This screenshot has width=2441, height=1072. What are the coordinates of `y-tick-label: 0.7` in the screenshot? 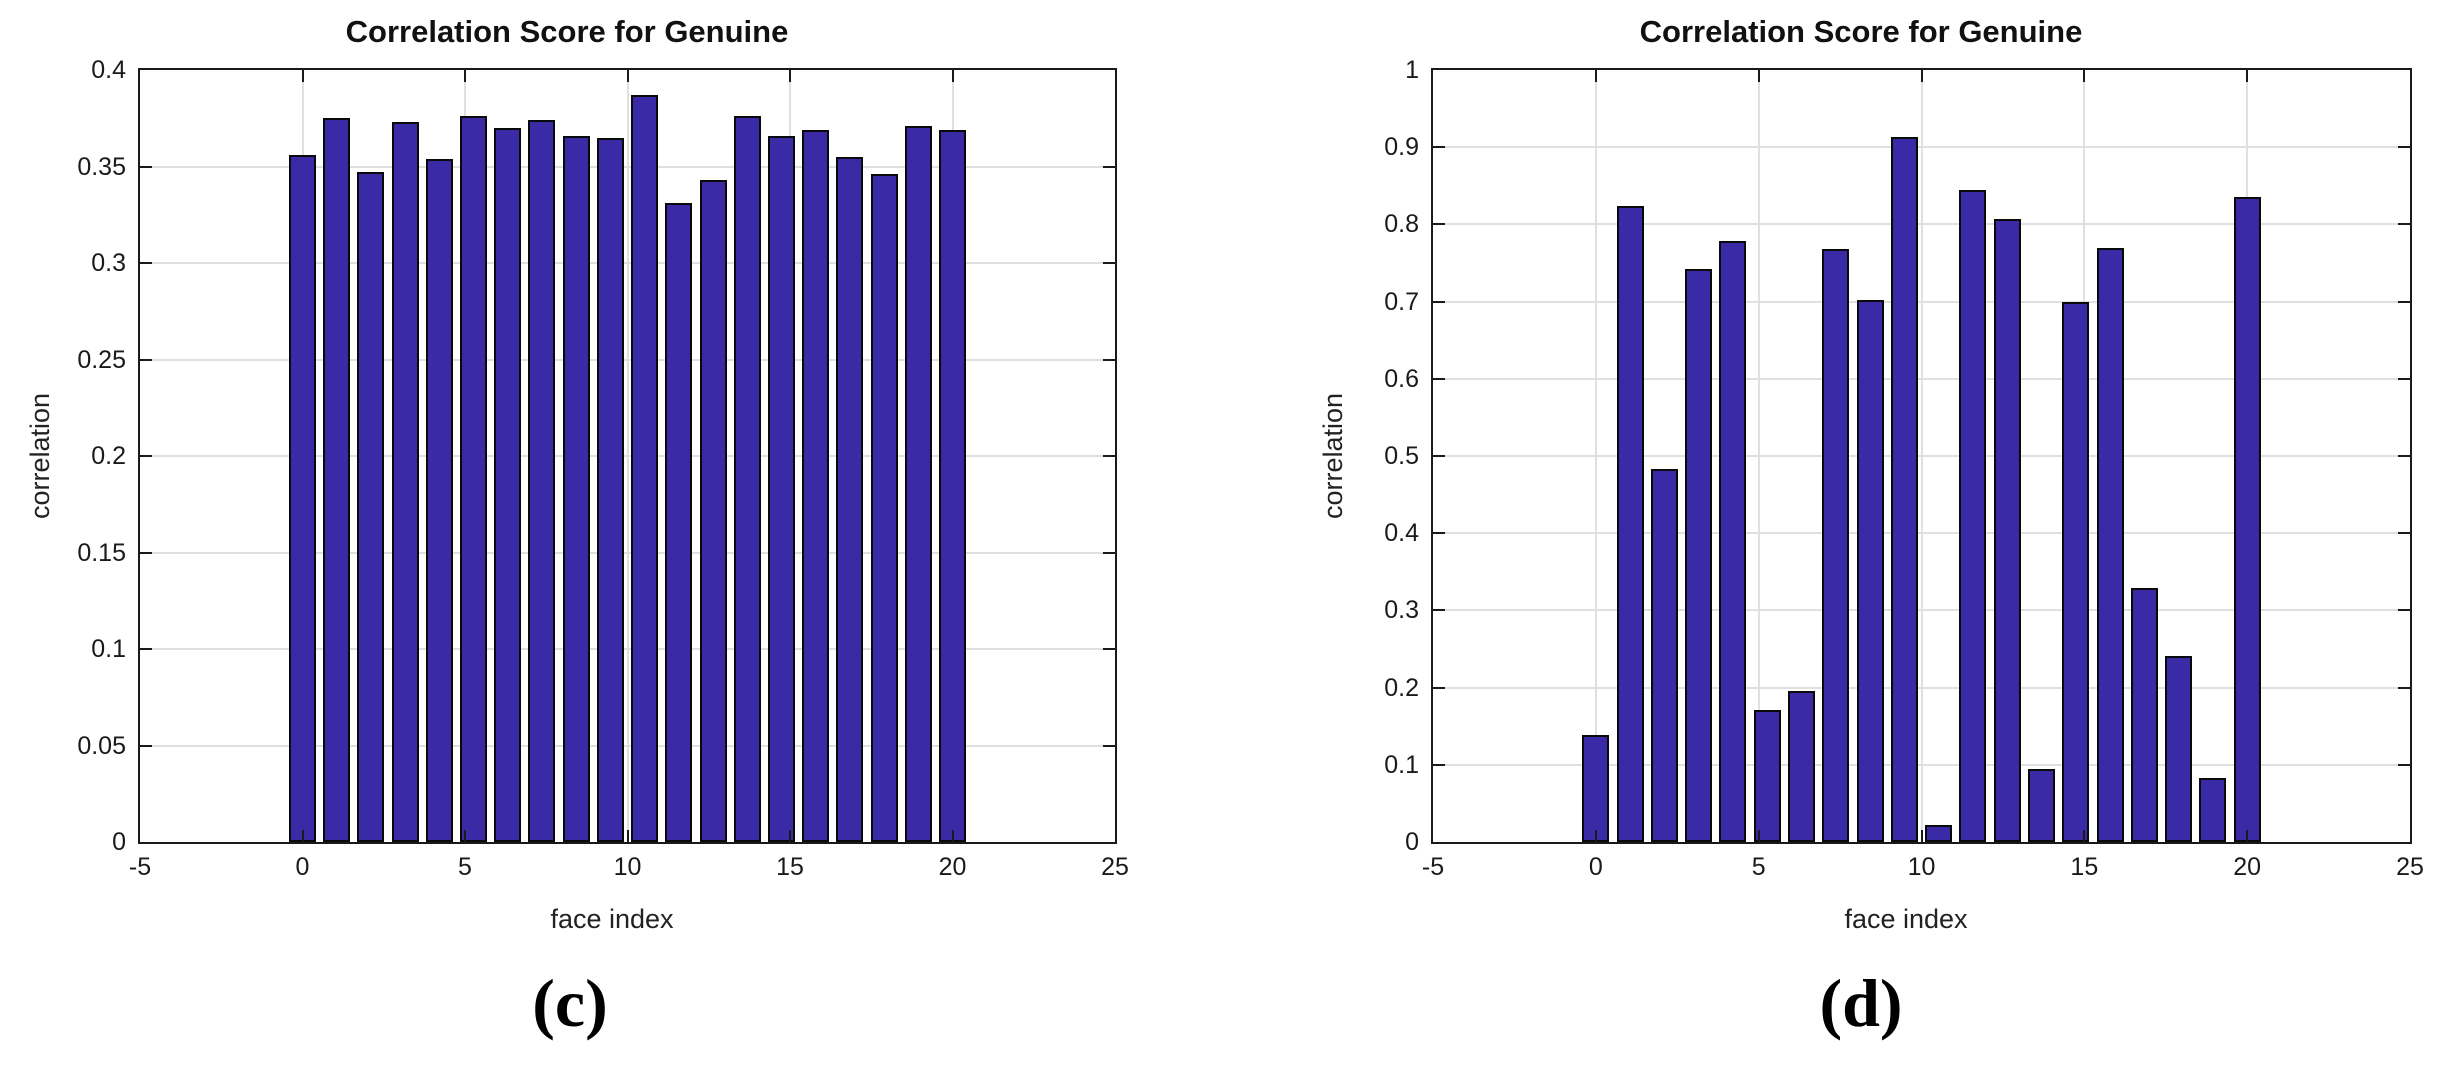 It's located at (1401, 301).